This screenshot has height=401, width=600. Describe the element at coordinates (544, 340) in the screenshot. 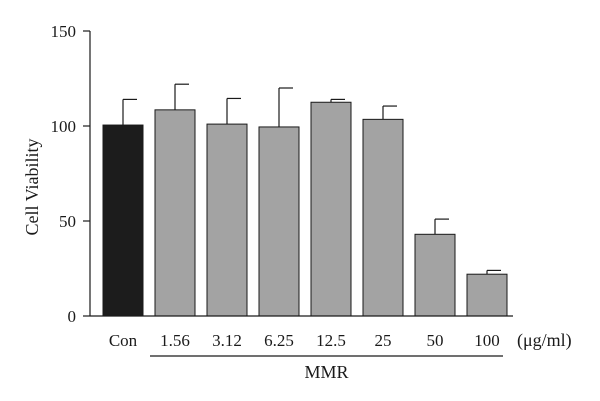

I see `x-unit-label: (μg/ml)` at that location.